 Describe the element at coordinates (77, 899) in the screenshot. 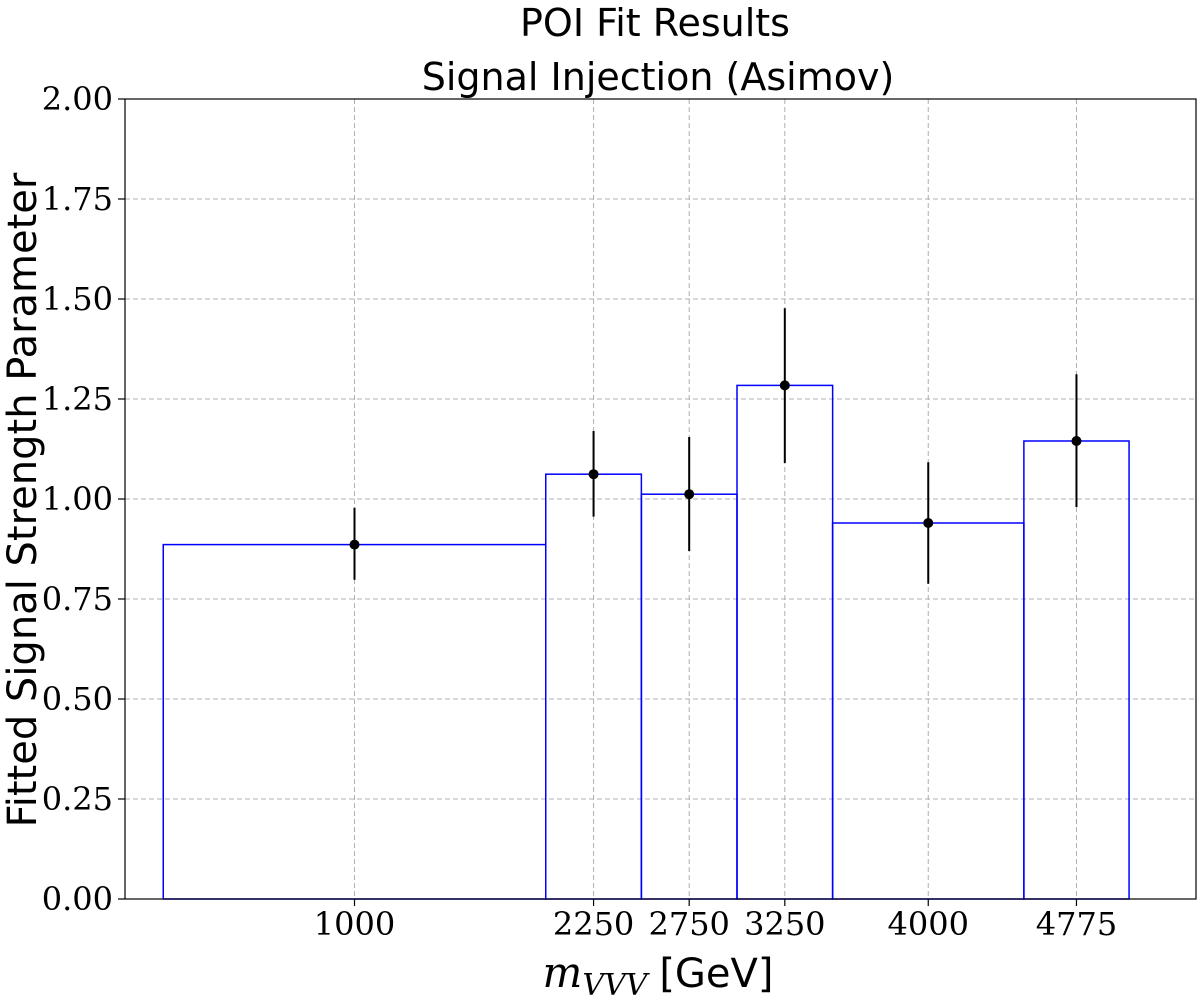

I see `y-tick-label: 0.00` at that location.